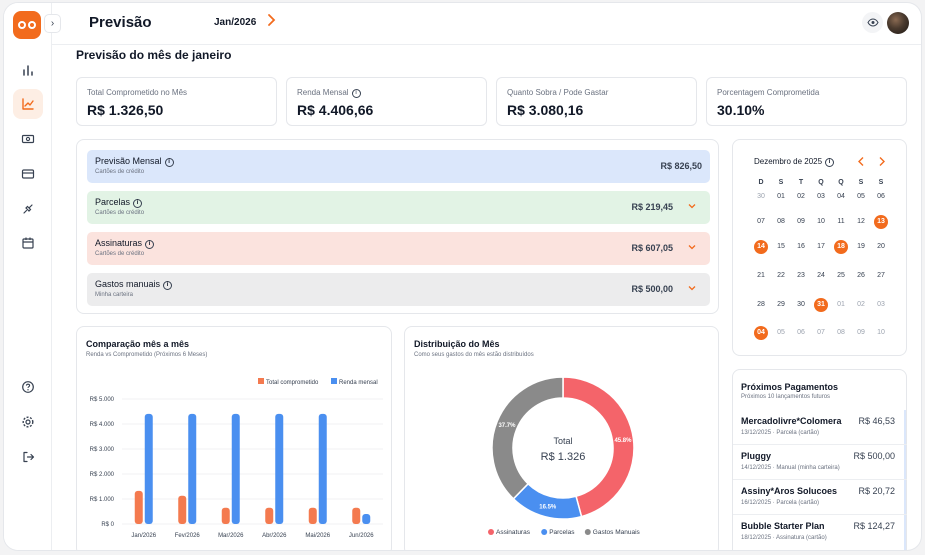 This screenshot has height=555, width=925. Describe the element at coordinates (761, 304) in the screenshot. I see `calendar-day: 28` at that location.